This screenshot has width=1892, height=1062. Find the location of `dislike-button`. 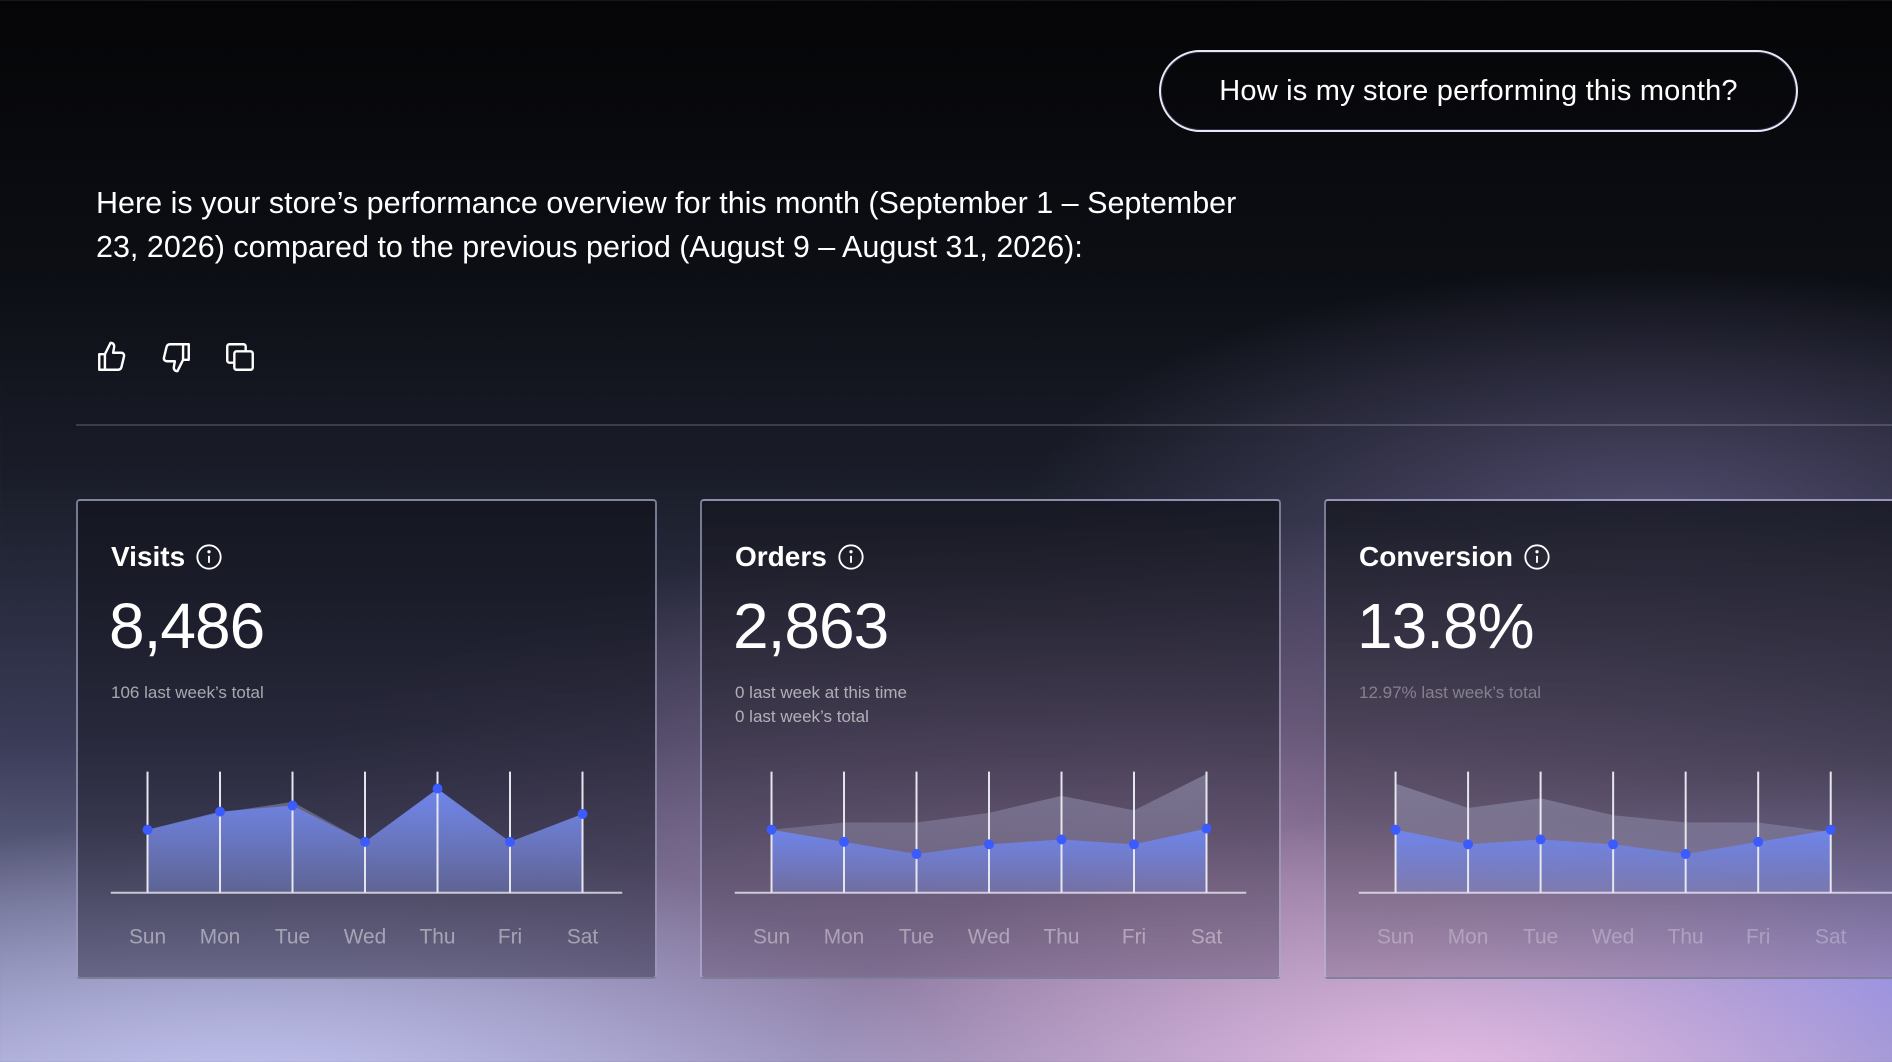

dislike-button is located at coordinates (176, 357).